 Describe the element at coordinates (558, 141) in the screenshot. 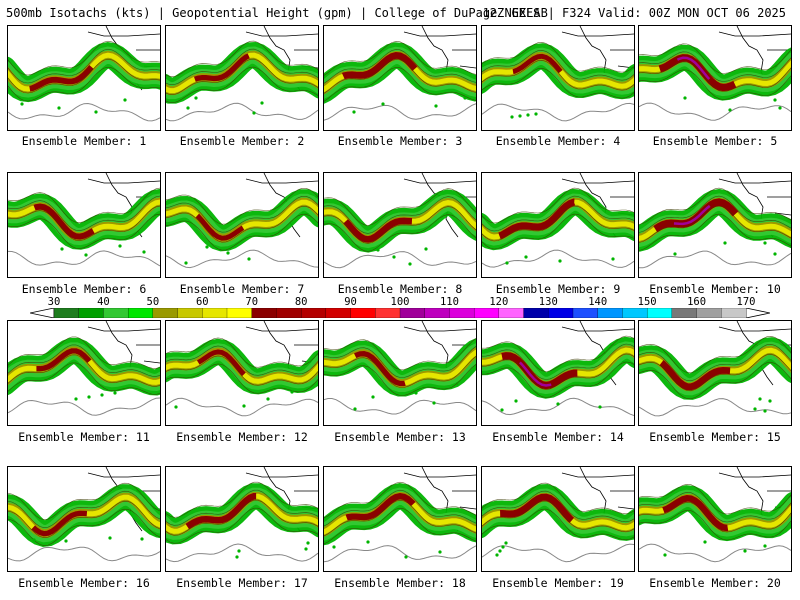

I see `ensemble-member-label: Ensemble Member: 4` at that location.